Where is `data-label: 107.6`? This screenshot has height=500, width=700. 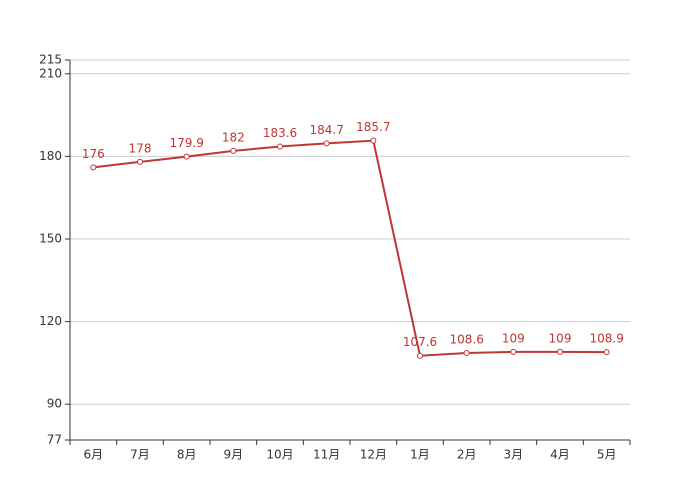
data-label: 107.6 is located at coordinates (420, 342).